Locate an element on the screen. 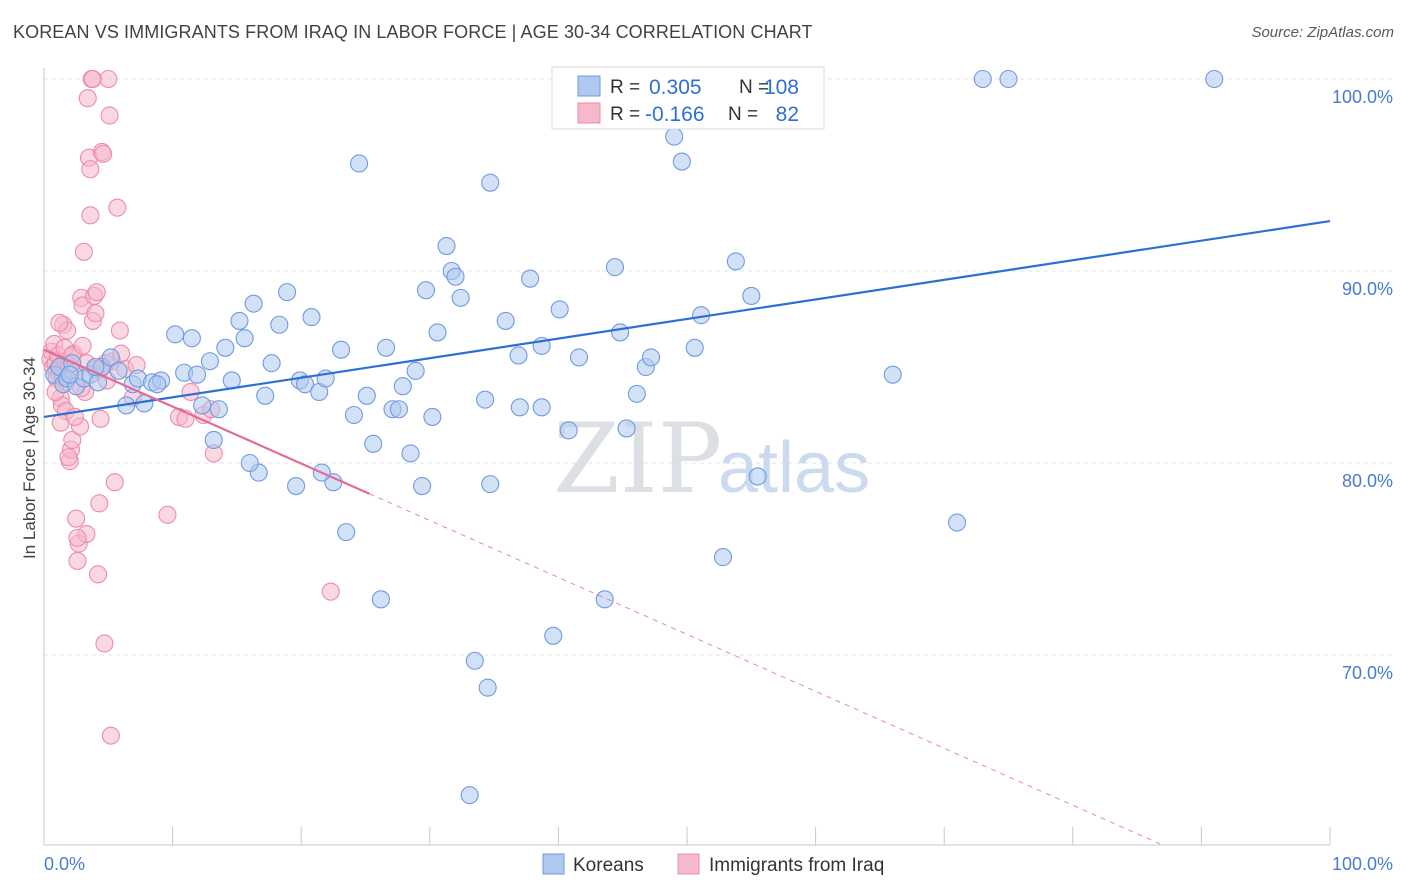 The width and height of the screenshot is (1406, 892). trend-line-iraq is located at coordinates (206, 421).